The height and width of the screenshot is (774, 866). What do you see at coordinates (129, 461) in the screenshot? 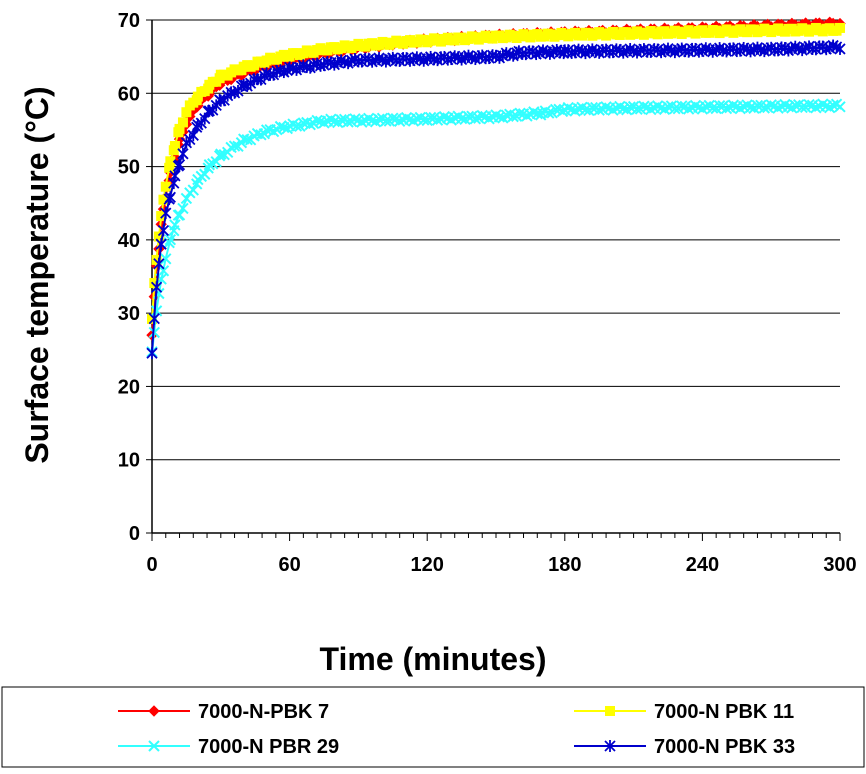
I see `y-tick-label: 10` at bounding box center [129, 461].